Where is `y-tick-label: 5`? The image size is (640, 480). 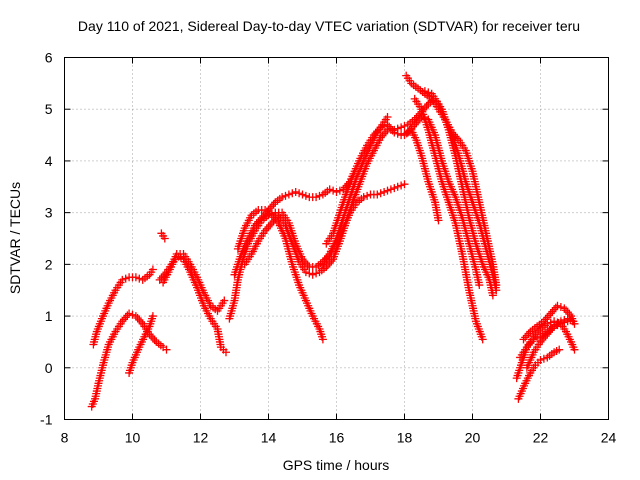
y-tick-label: 5 is located at coordinates (49, 109).